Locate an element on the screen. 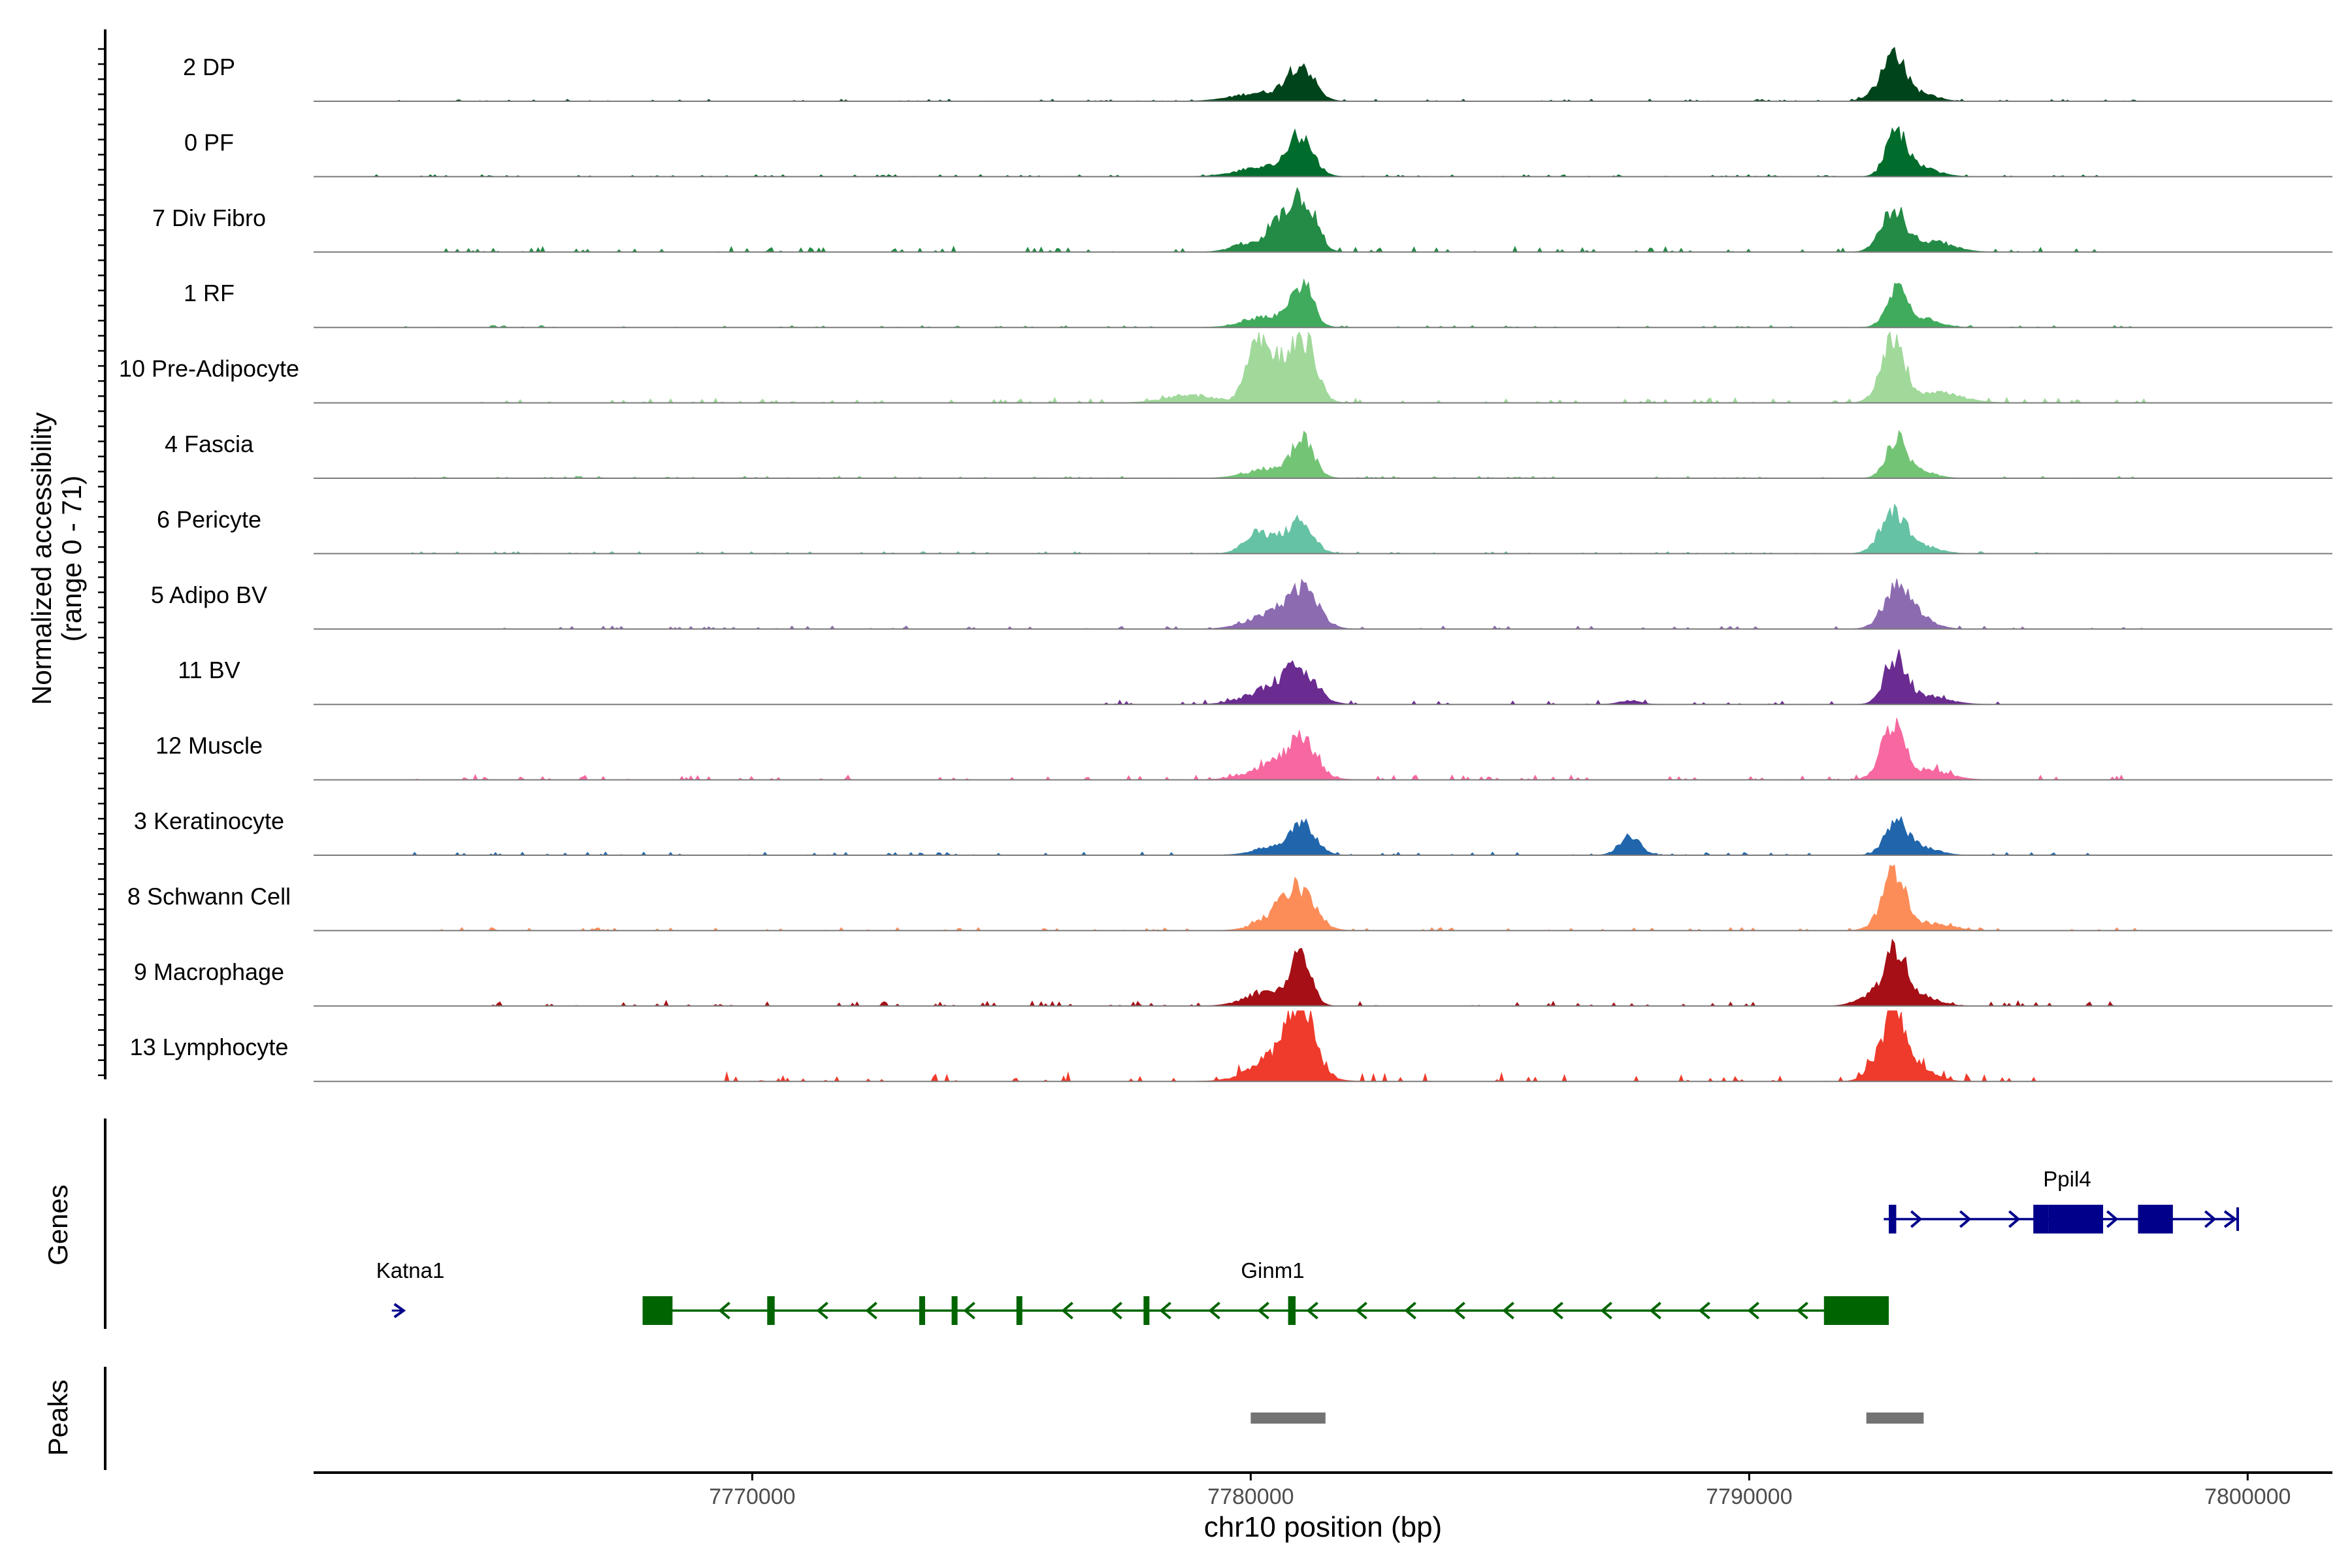 The height and width of the screenshot is (1568, 2352). track-label-8: 11 BV is located at coordinates (209, 670).